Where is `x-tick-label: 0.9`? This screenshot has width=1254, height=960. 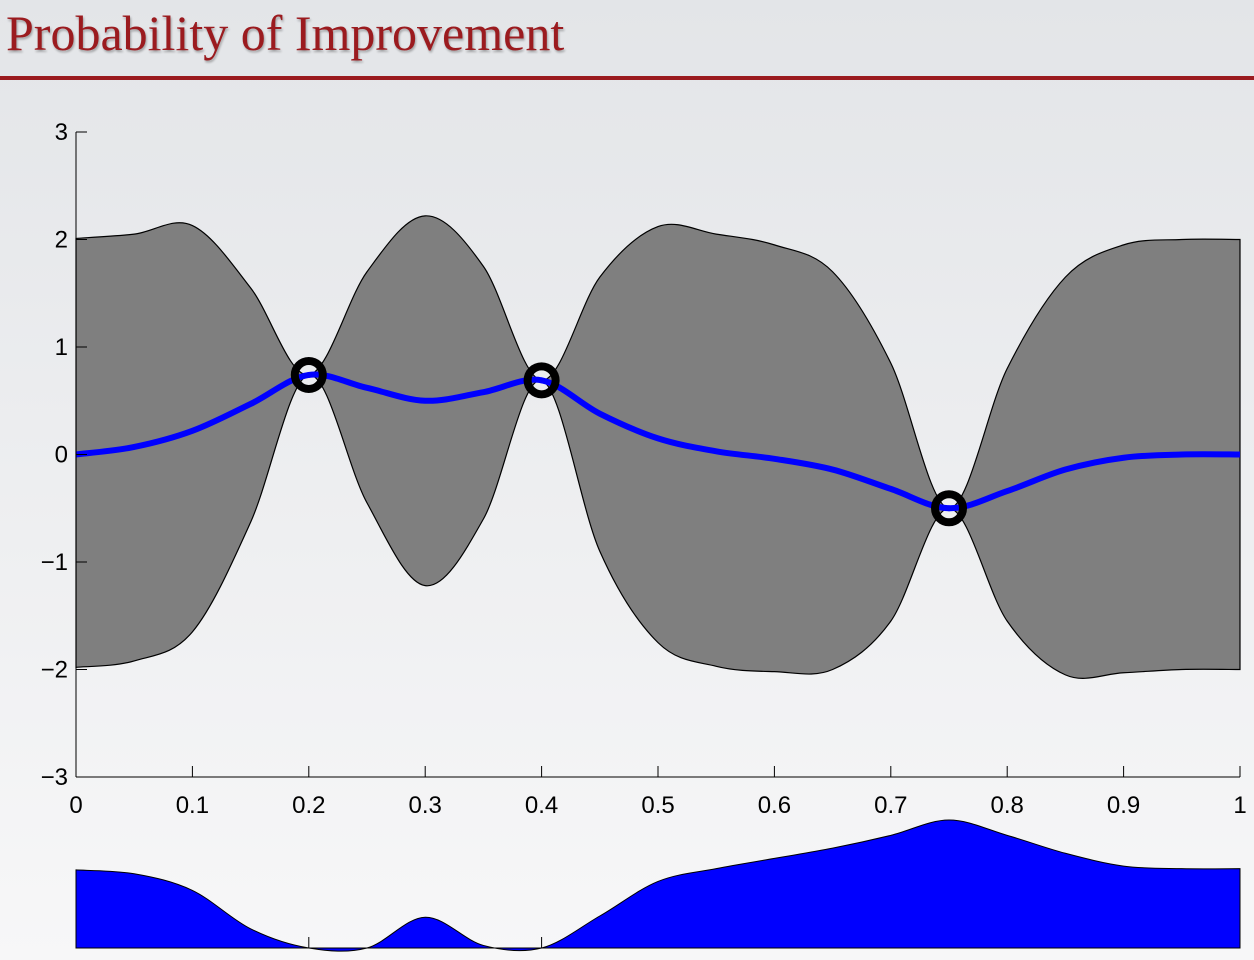
x-tick-label: 0.9 is located at coordinates (1123, 805).